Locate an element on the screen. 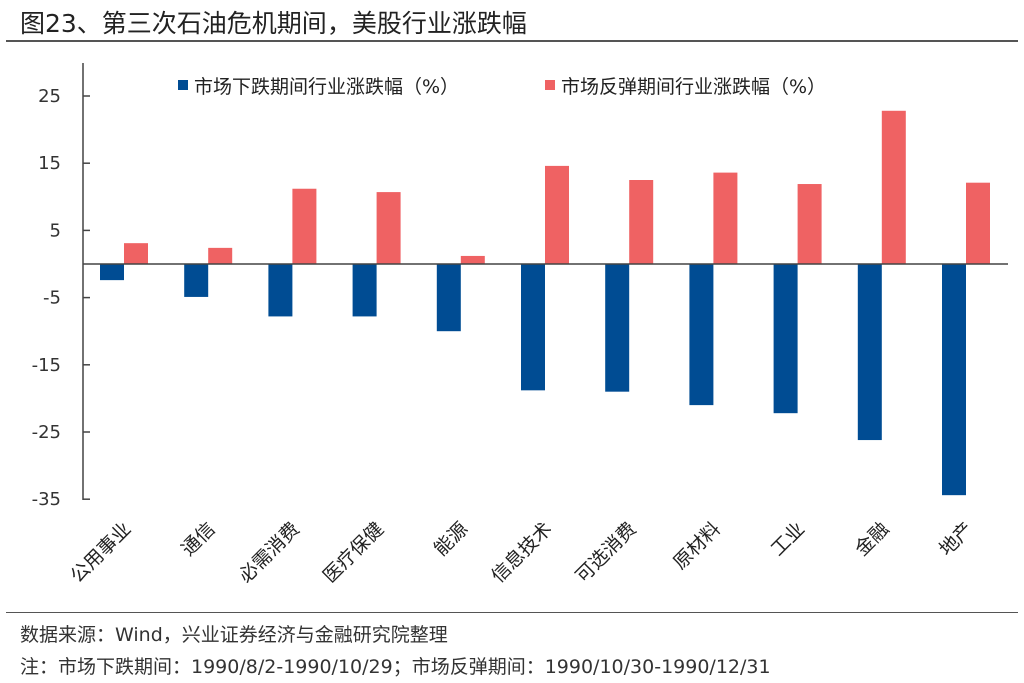  y-tick-label: 25 is located at coordinates (49, 96).